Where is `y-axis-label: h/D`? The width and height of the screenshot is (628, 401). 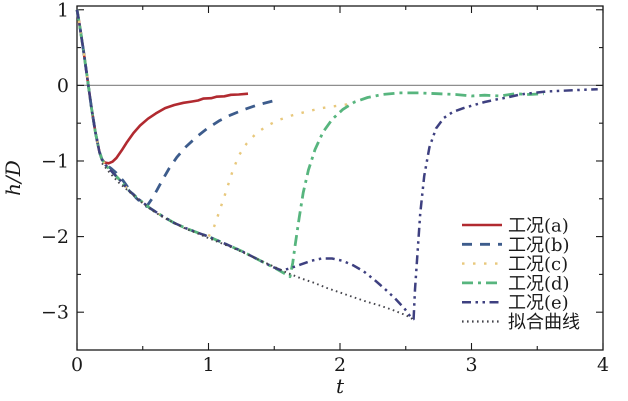
y-axis-label: h/D is located at coordinates (13, 178).